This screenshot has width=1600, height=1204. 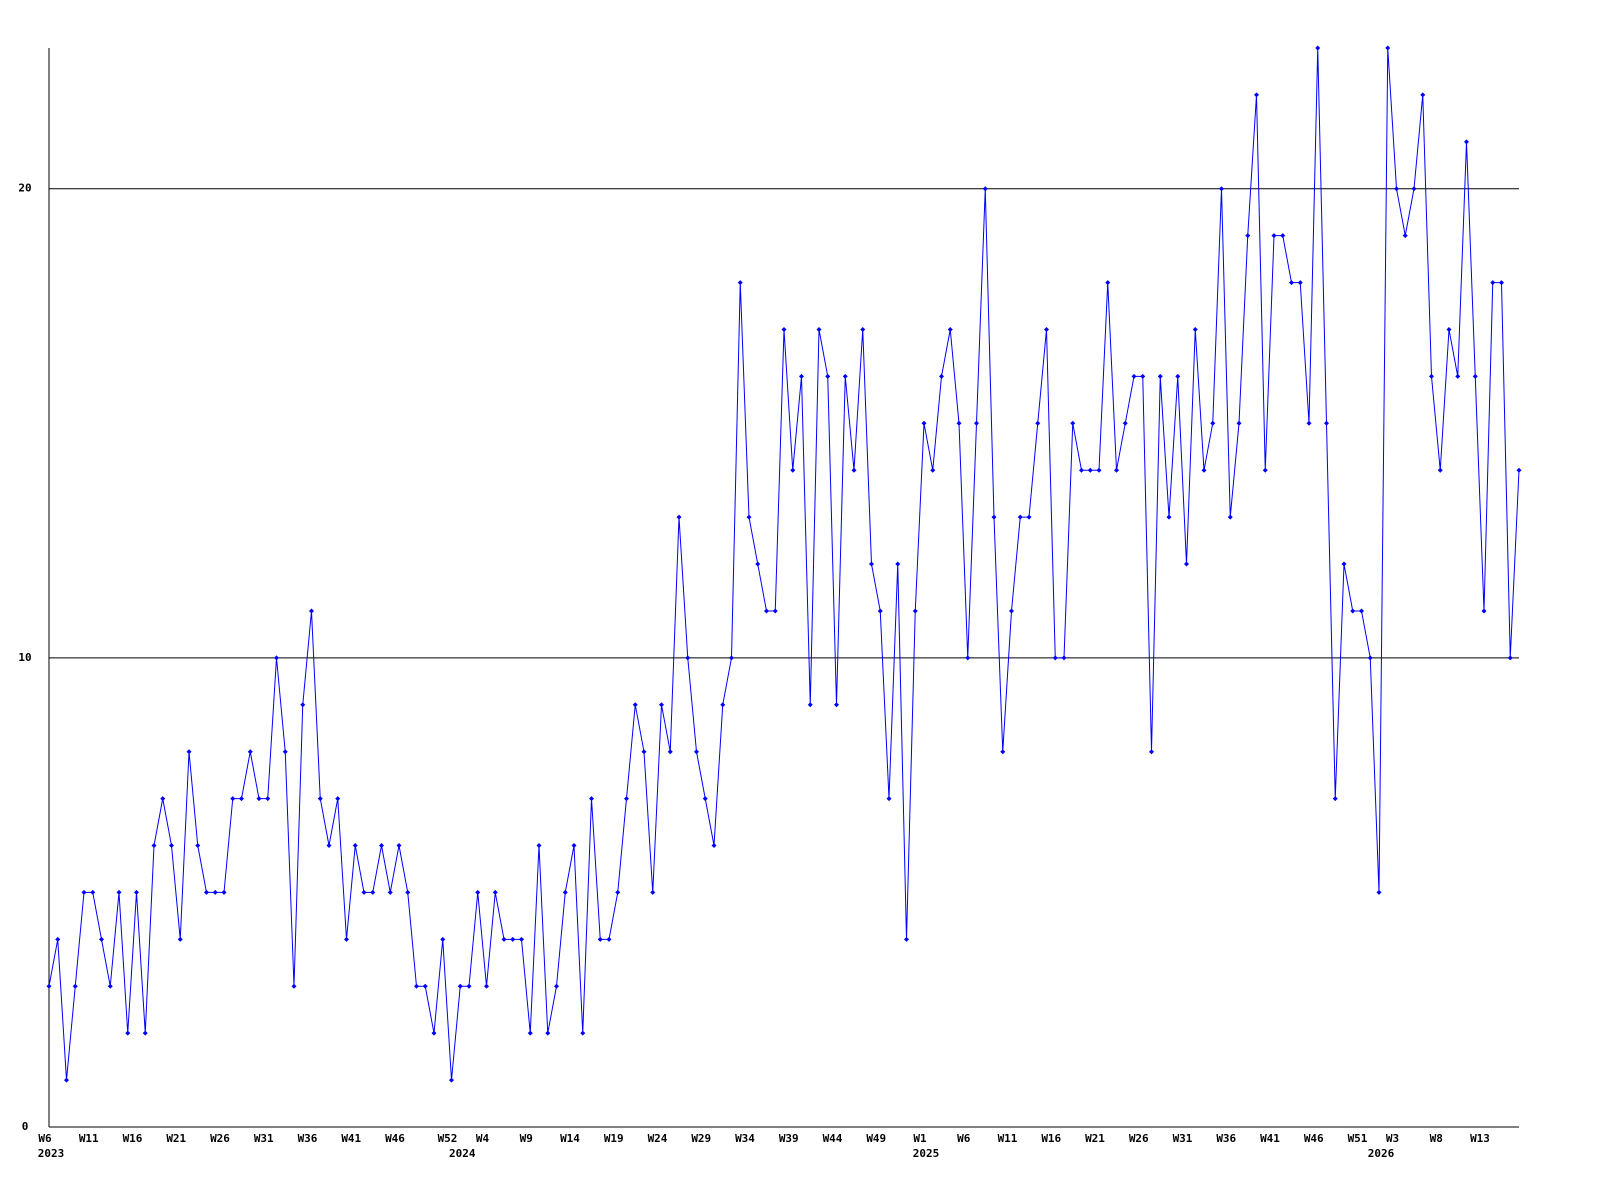 What do you see at coordinates (1095, 1138) in the screenshot?
I see `x-tick-label: W21` at bounding box center [1095, 1138].